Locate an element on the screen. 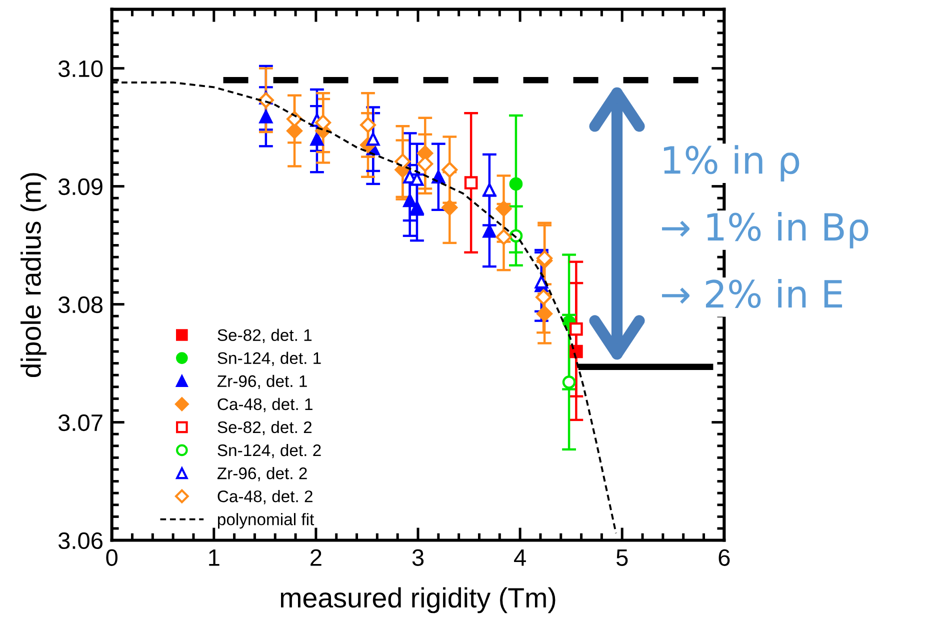 This screenshot has height=621, width=932. legend-label: Sn-124, det. 1 is located at coordinates (269, 359).